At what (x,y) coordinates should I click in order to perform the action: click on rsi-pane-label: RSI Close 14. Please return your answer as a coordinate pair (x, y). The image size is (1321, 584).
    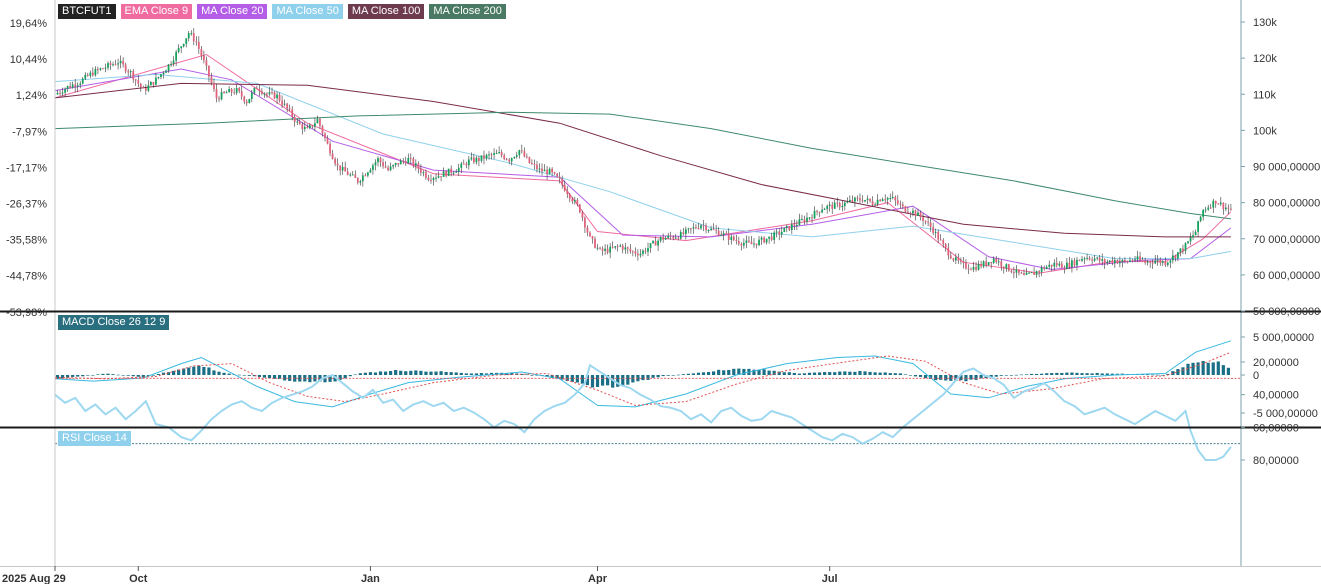
    Looking at the image, I should click on (94, 438).